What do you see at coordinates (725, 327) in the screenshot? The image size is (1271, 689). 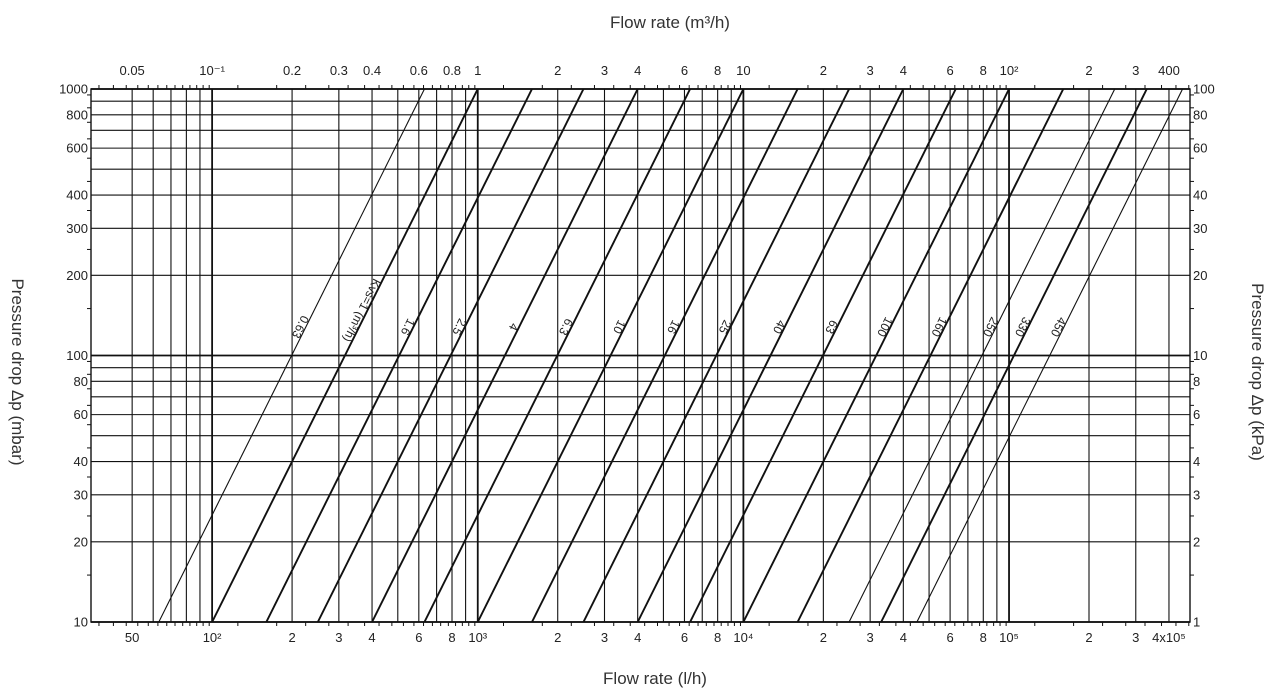 I see `series-label: 25` at bounding box center [725, 327].